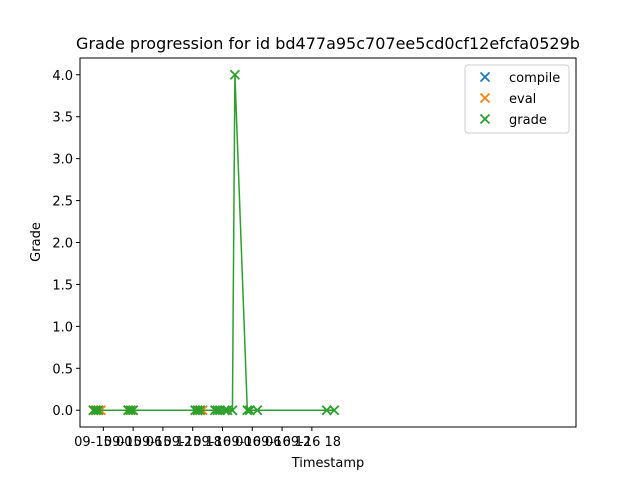  Describe the element at coordinates (62, 411) in the screenshot. I see `y-tick-label: 0.0` at that location.